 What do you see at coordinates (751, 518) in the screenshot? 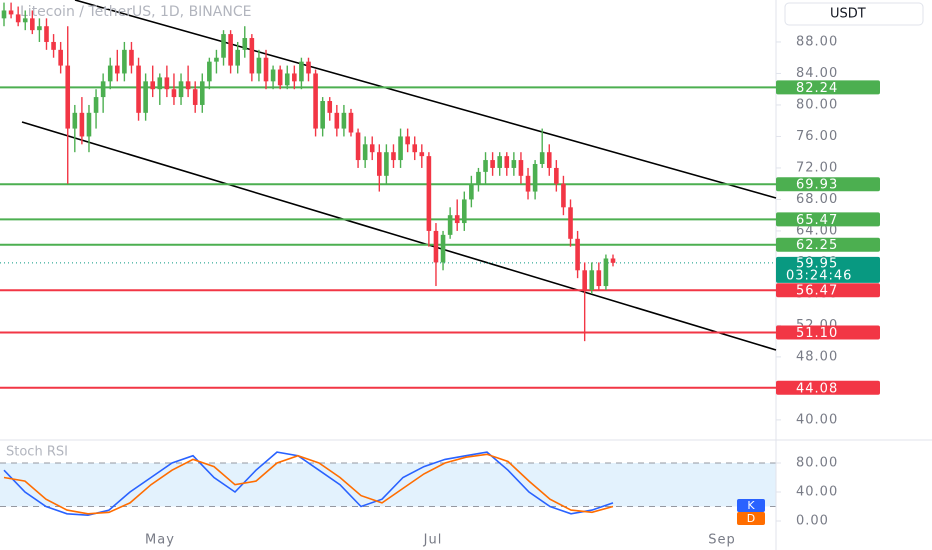
I see `legend-label: D` at bounding box center [751, 518].